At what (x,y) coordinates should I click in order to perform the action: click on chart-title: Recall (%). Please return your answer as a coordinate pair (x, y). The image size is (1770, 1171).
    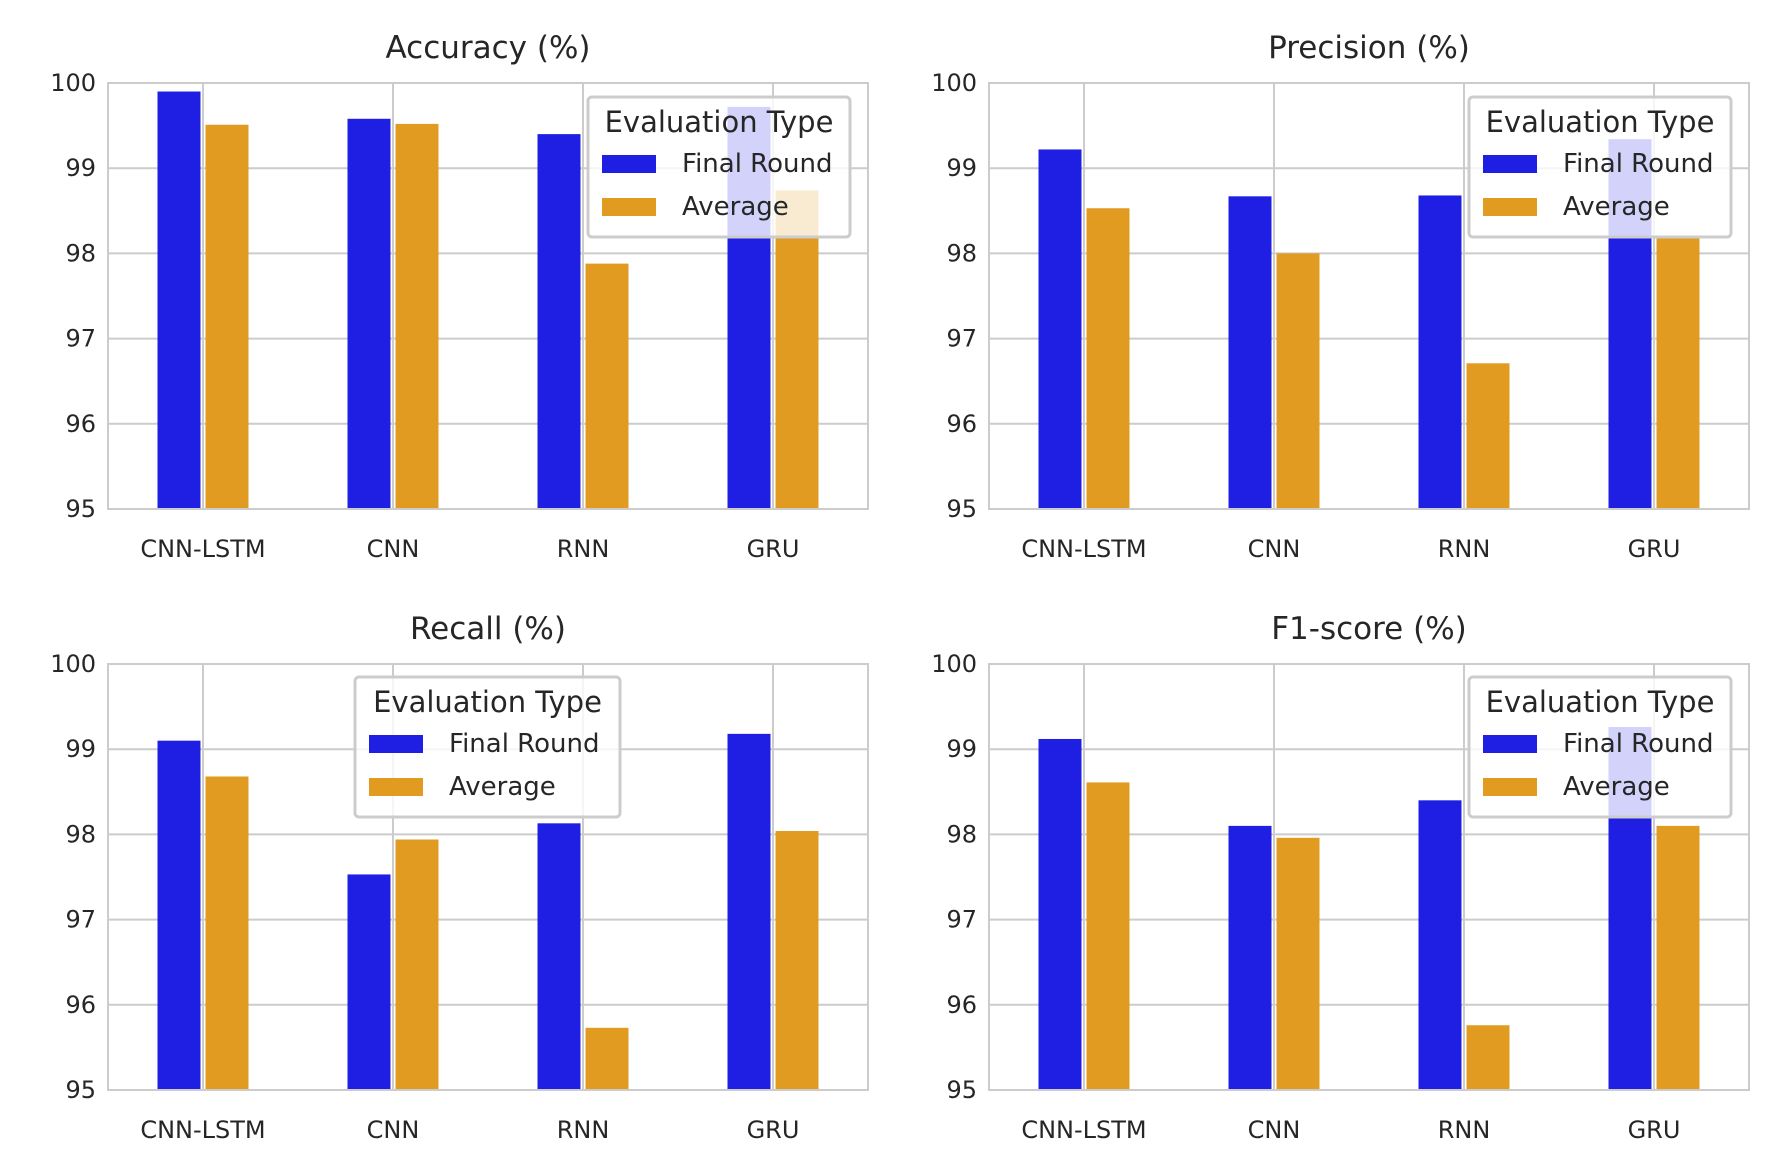
    Looking at the image, I should click on (488, 629).